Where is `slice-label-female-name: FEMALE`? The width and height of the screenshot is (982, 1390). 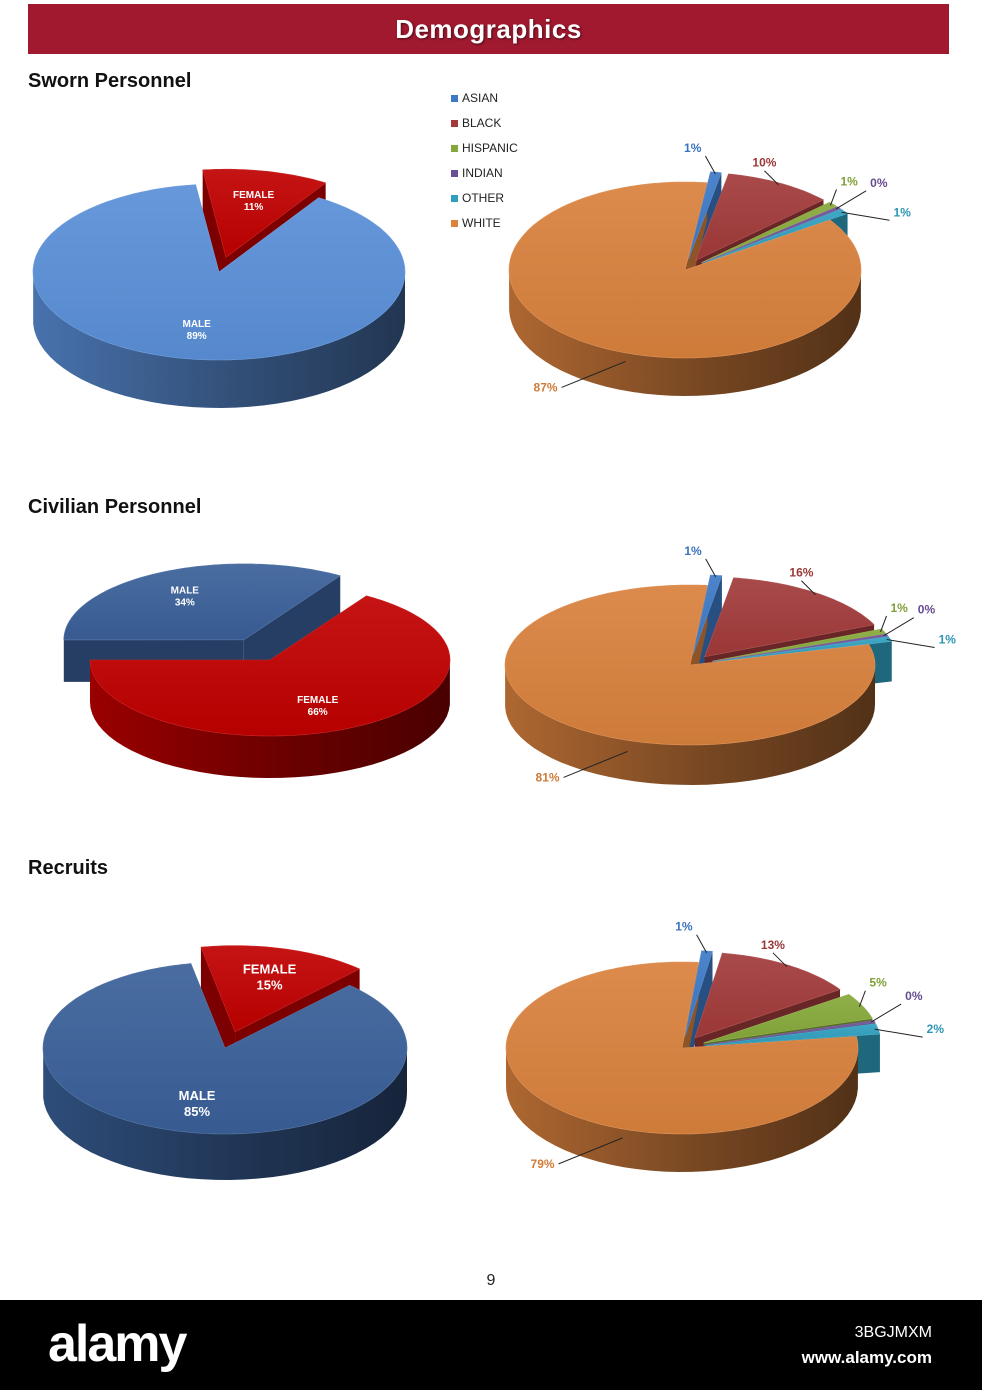
slice-label-female-name: FEMALE is located at coordinates (317, 700).